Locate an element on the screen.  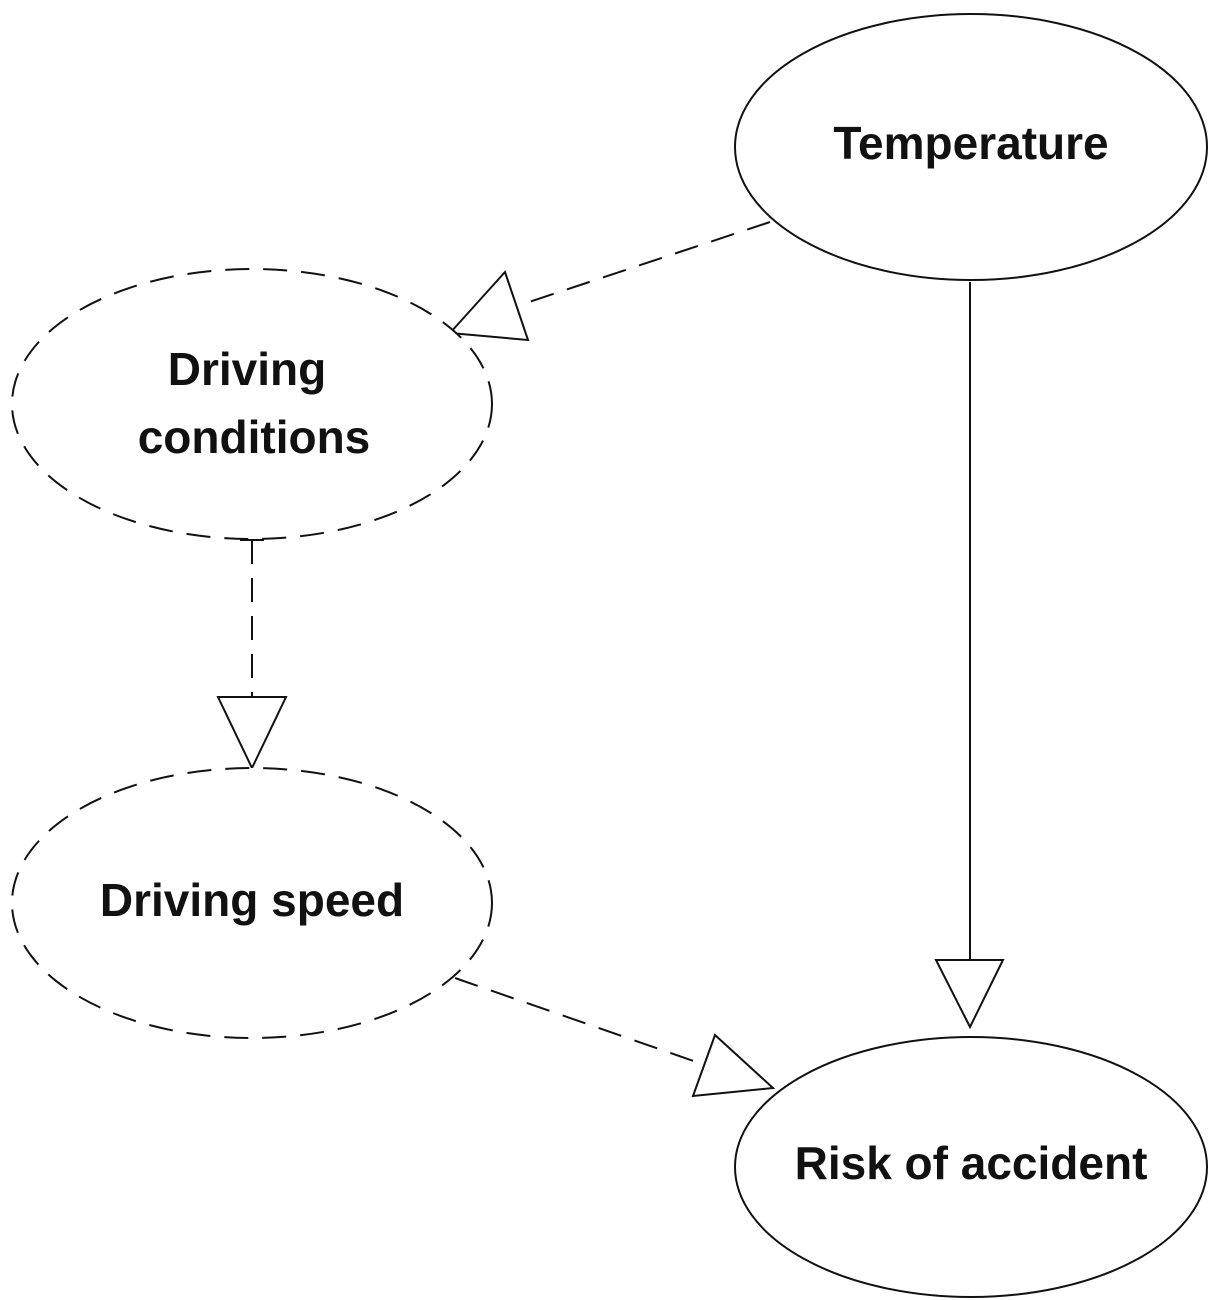
node-label: Driving speed is located at coordinates (252, 900).